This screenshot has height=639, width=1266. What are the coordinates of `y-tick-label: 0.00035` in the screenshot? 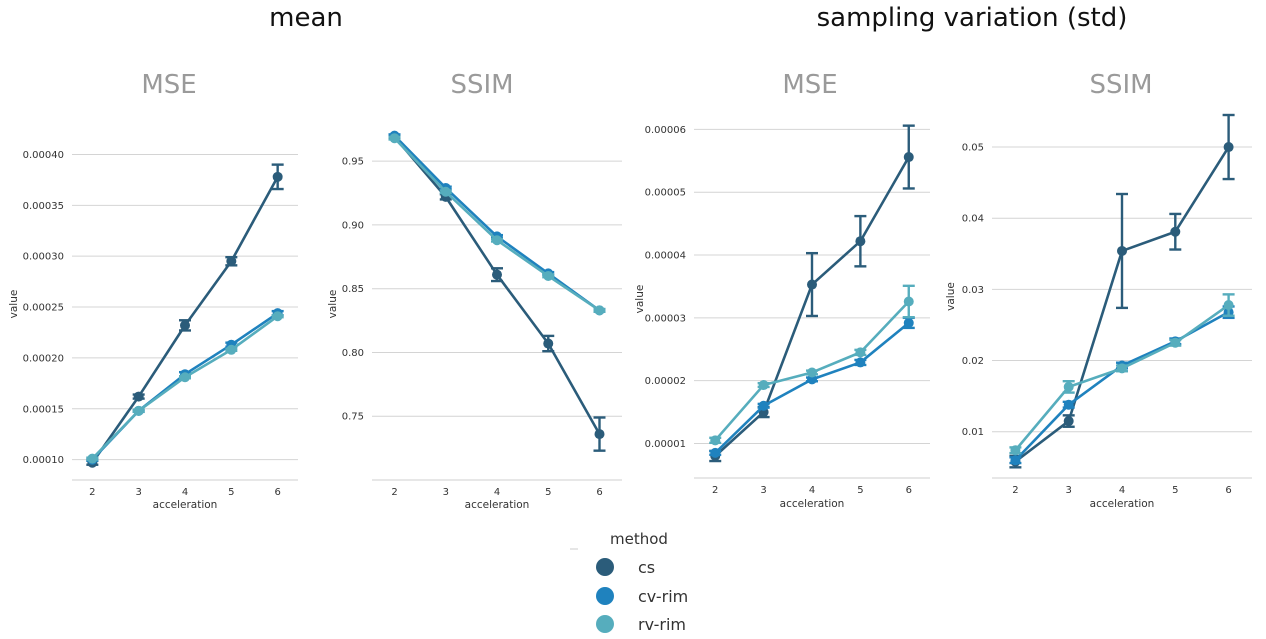 It's located at (43, 206).